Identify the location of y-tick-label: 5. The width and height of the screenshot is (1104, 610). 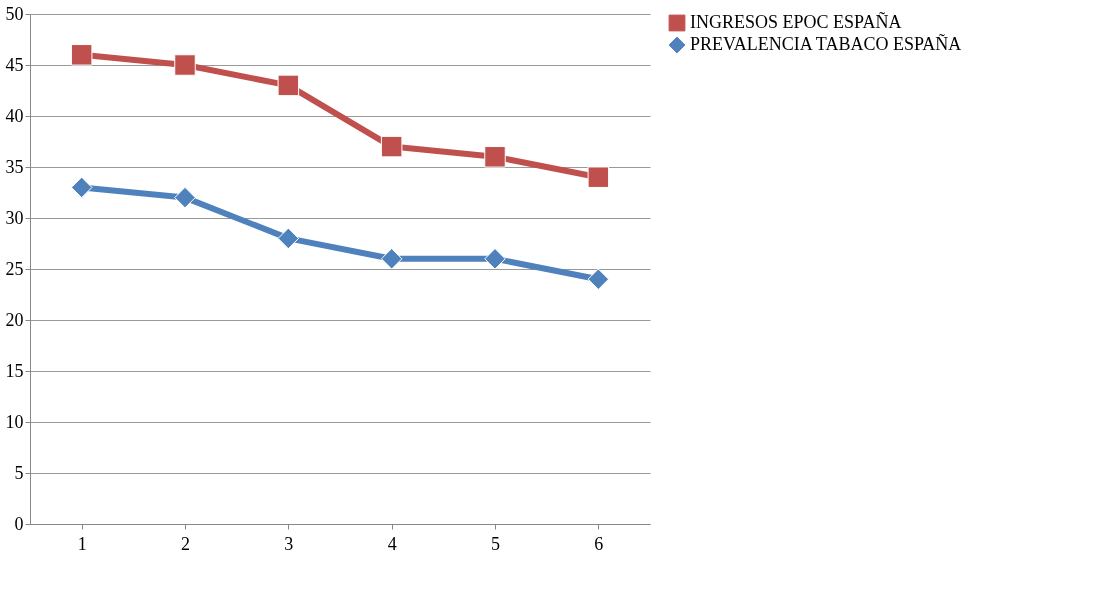
(19, 472).